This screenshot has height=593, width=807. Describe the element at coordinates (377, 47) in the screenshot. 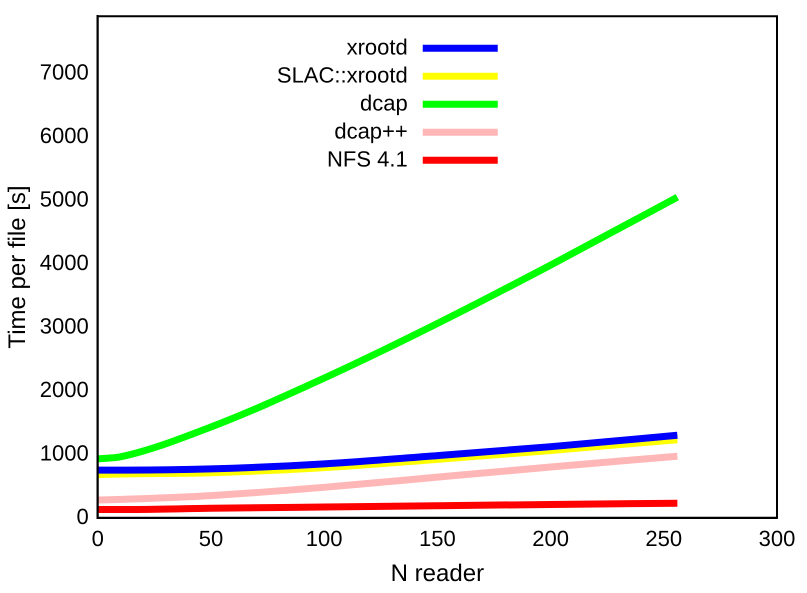

I see `legend-label: xrootd` at that location.